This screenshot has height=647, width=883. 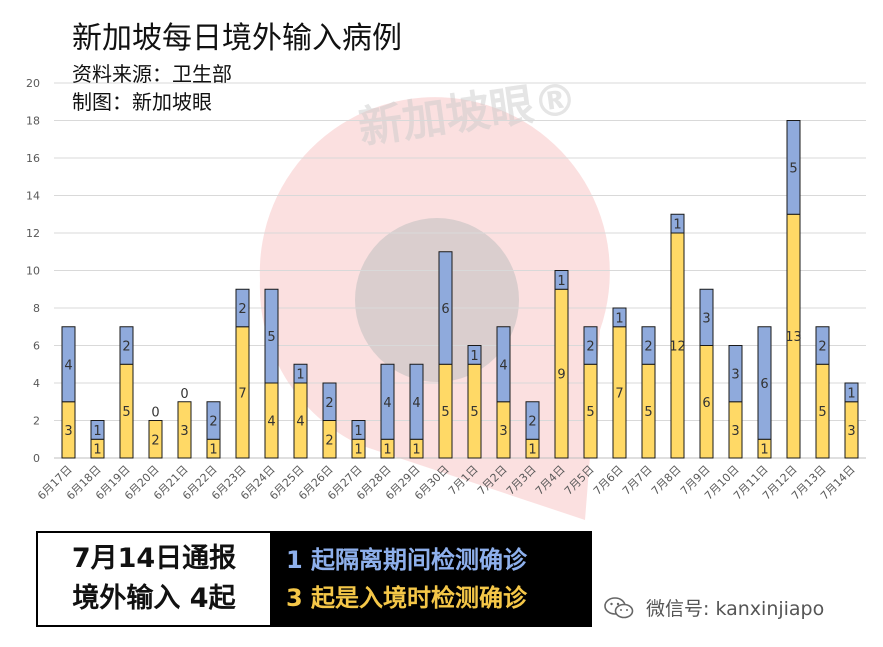 What do you see at coordinates (36, 458) in the screenshot?
I see `y-tick-label: 0` at bounding box center [36, 458].